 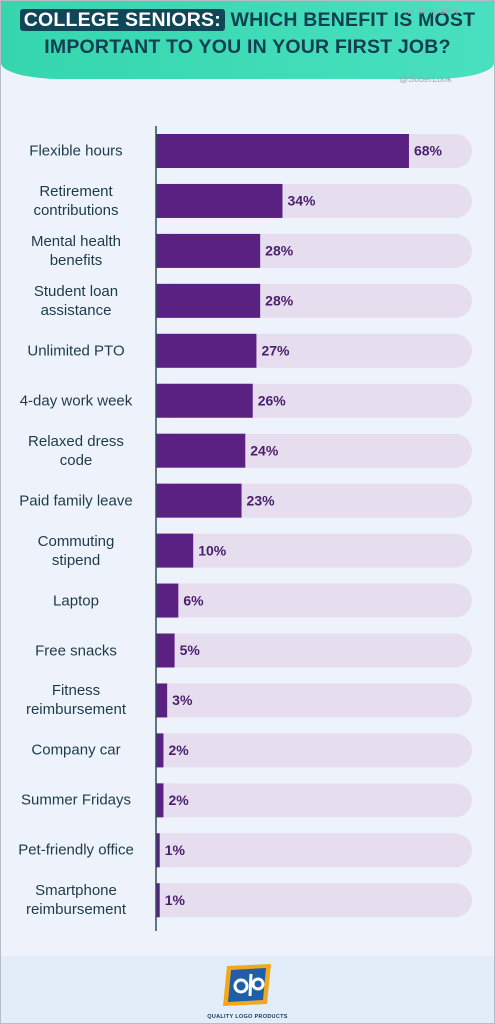 I want to click on category-label: Unlimited PTO, so click(x=76, y=351).